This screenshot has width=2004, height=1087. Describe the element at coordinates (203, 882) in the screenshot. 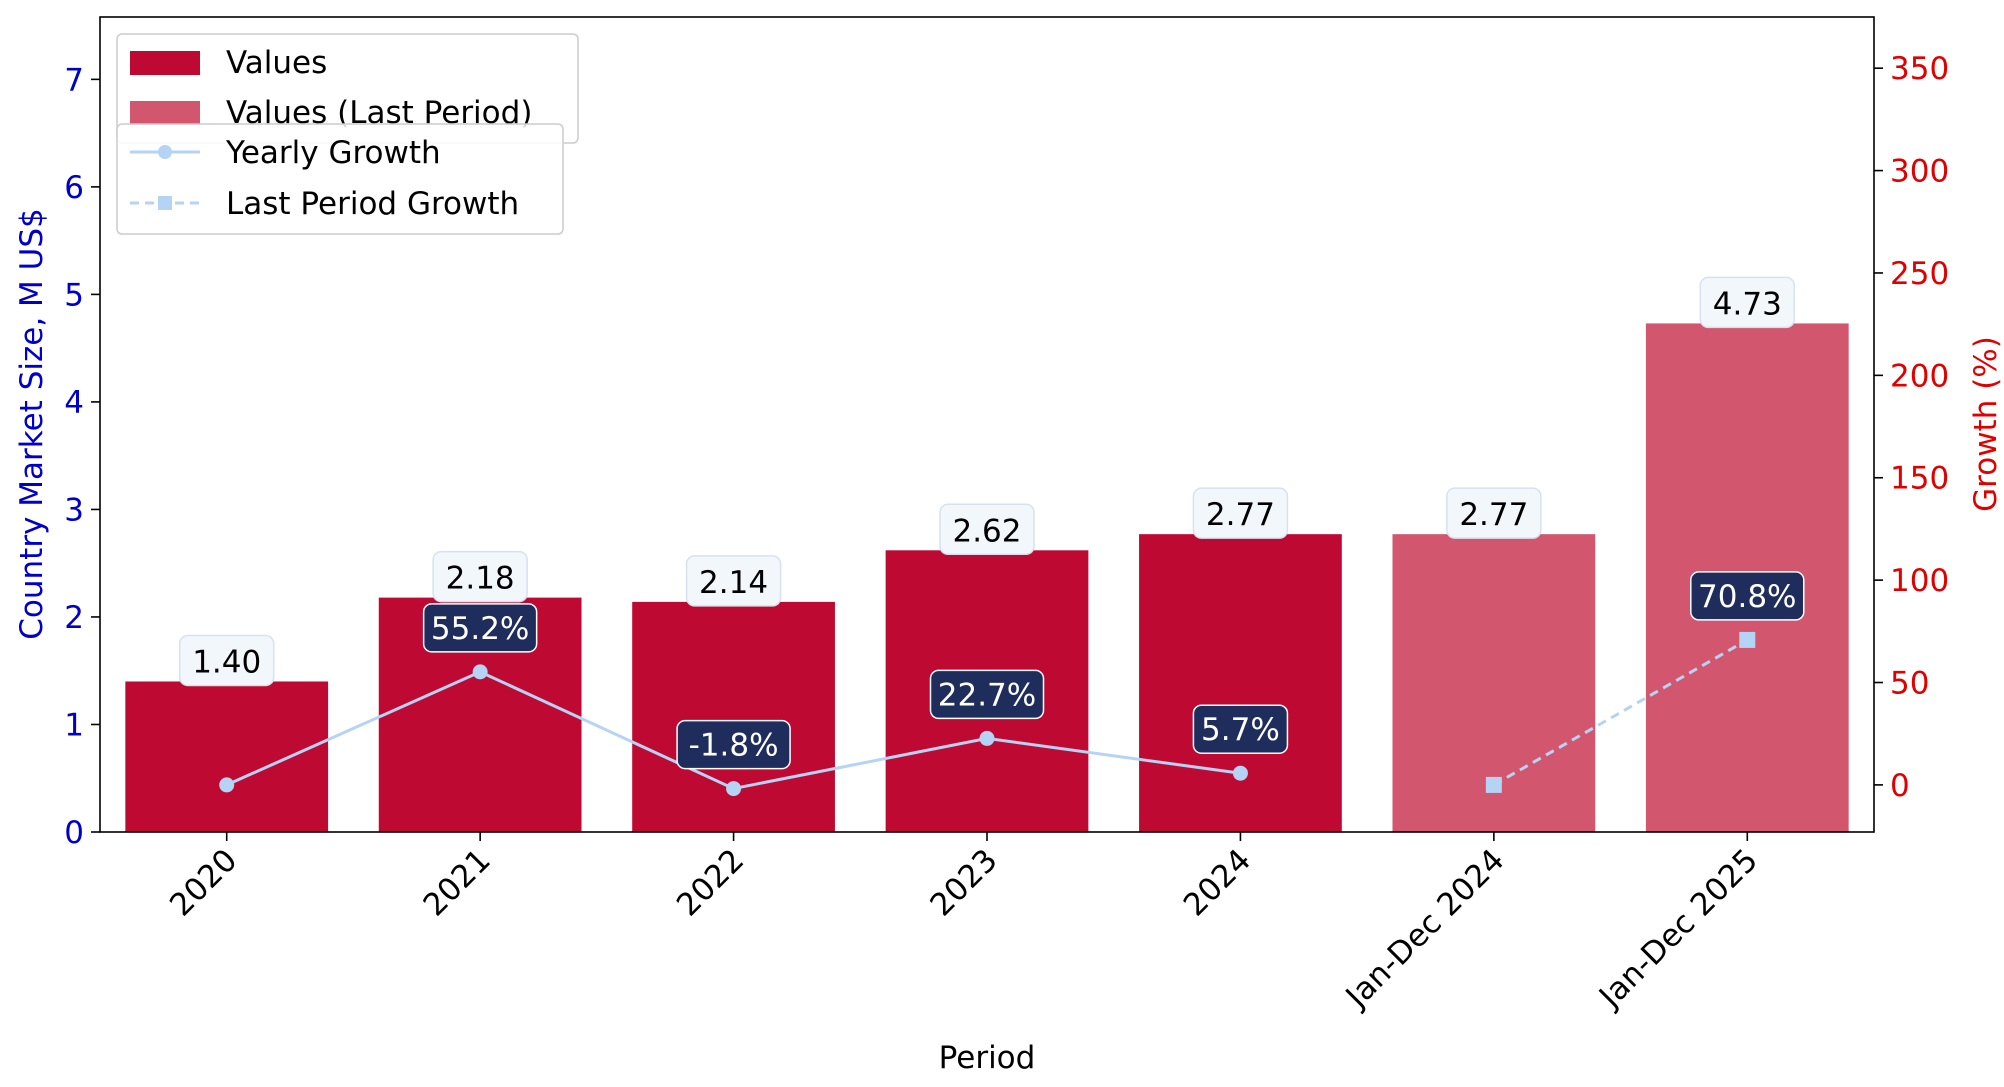

I see `x-tick-label-2020: 2020` at that location.